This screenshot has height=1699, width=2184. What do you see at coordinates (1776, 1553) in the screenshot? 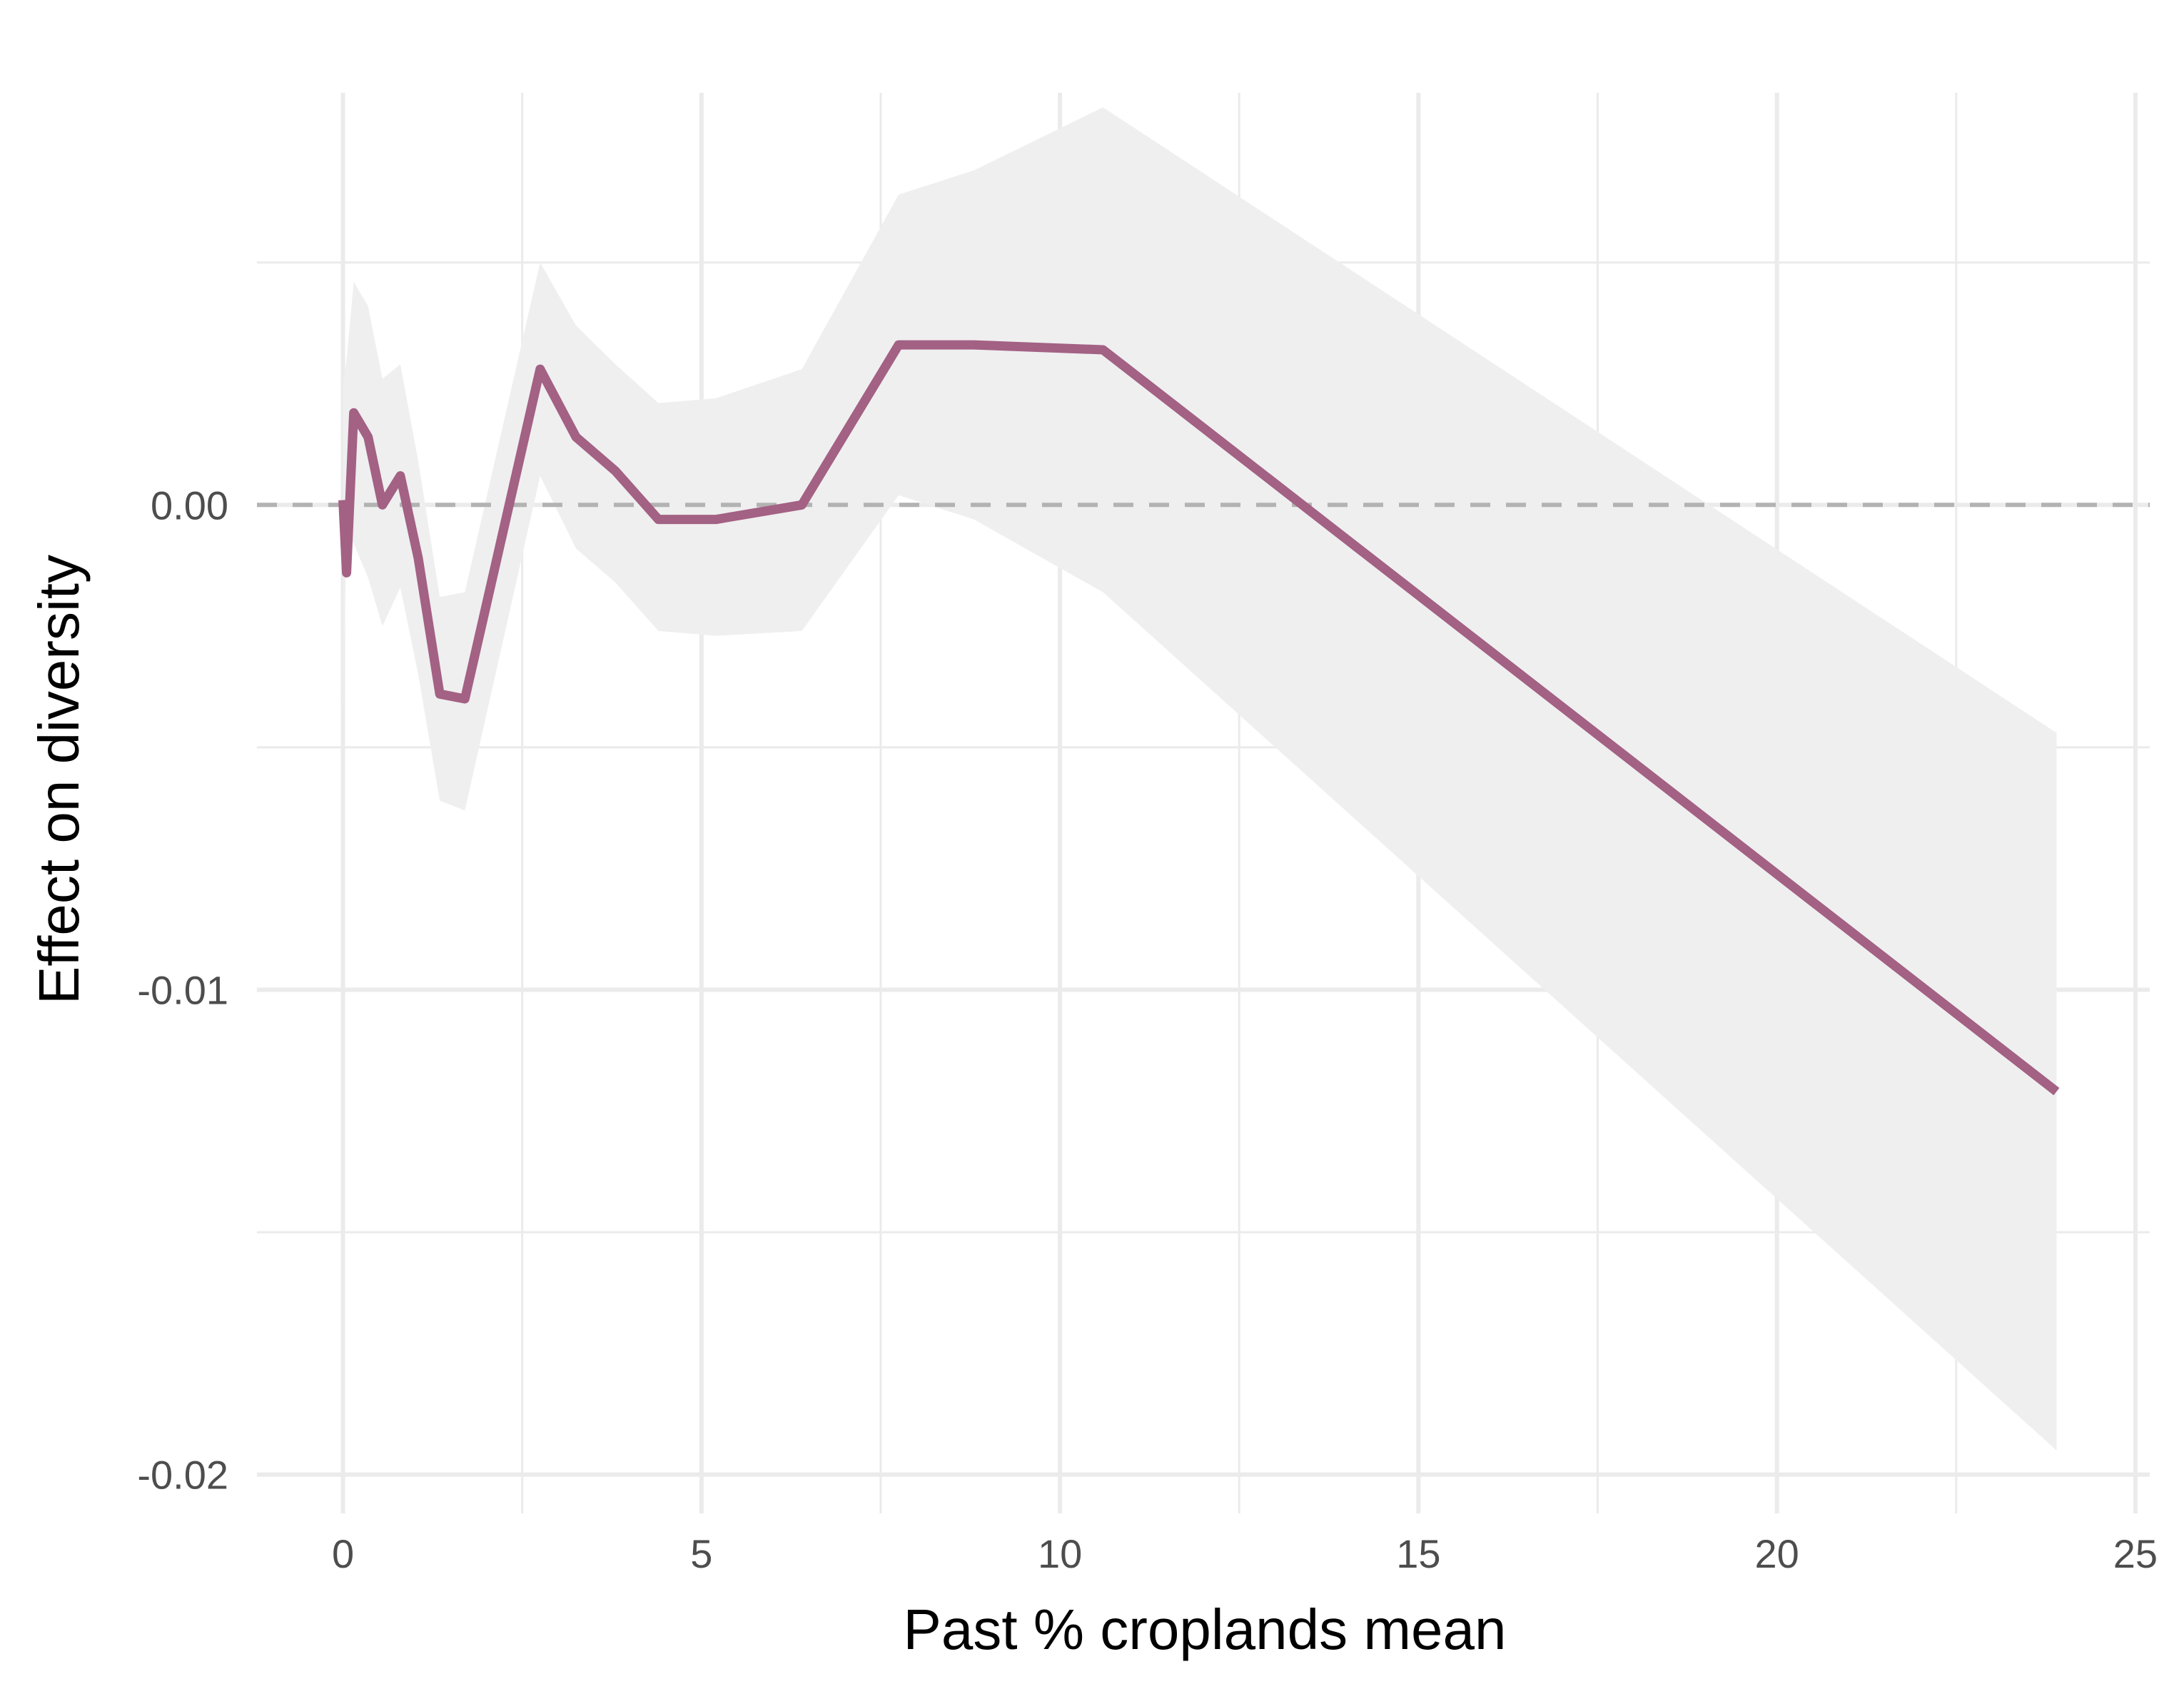
I see `x-tick-label: 20` at bounding box center [1776, 1553].